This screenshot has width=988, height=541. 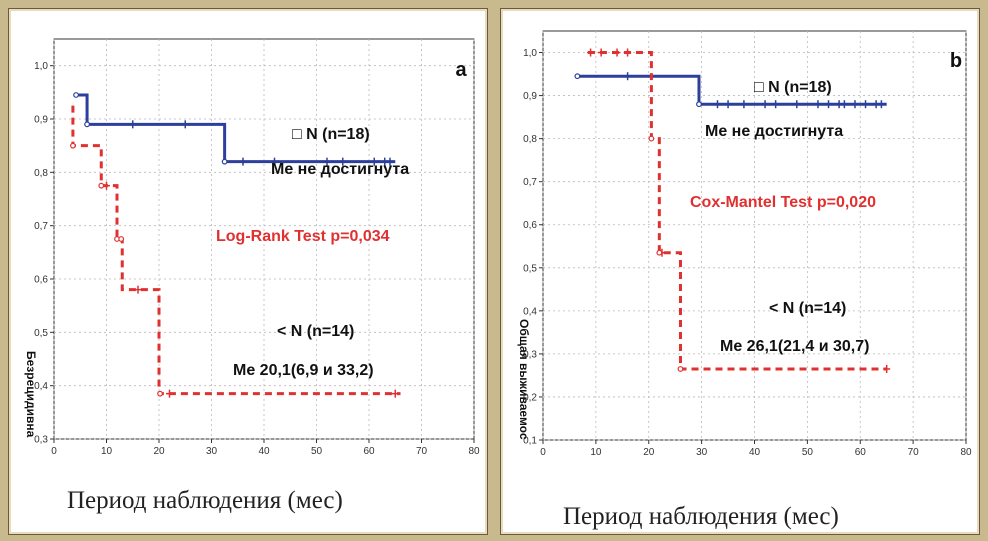 I want to click on test-result-label: Cox-Mantel Test p=0,020, so click(x=783, y=202).